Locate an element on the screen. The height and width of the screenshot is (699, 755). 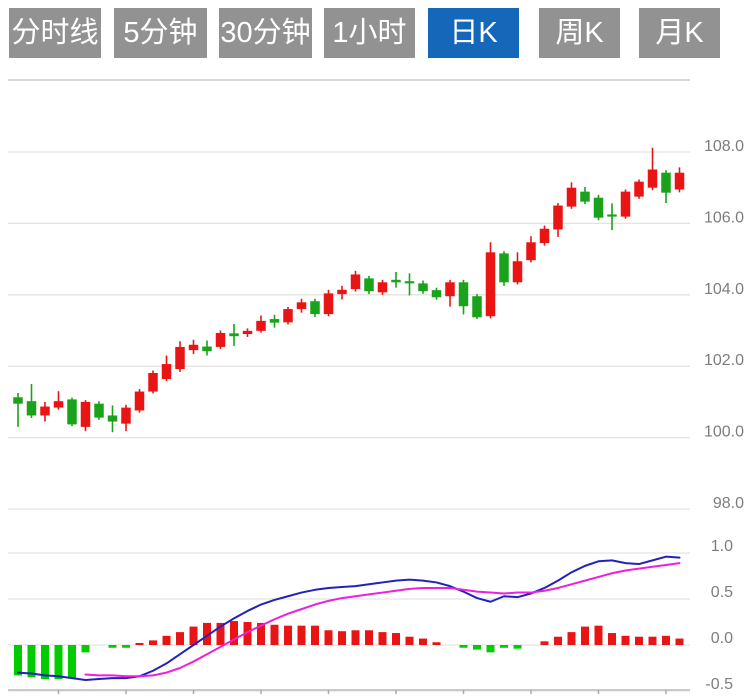
svg-text: 100.0 is located at coordinates (724, 432).